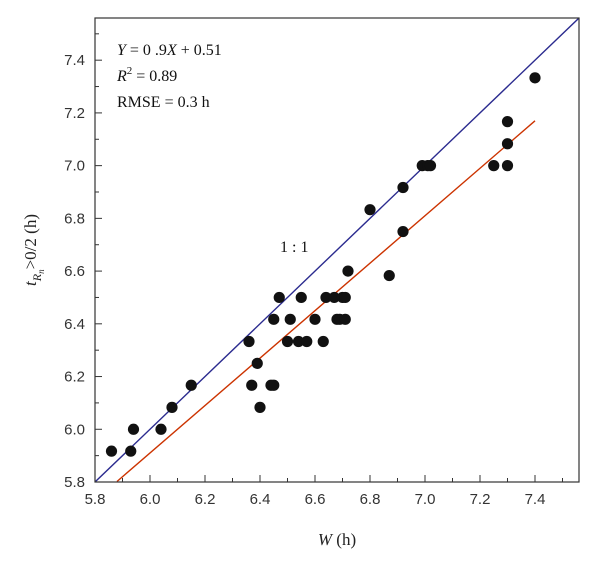  Describe the element at coordinates (163, 102) in the screenshot. I see `rmse-annotation: RMSE = 0.3 h` at that location.